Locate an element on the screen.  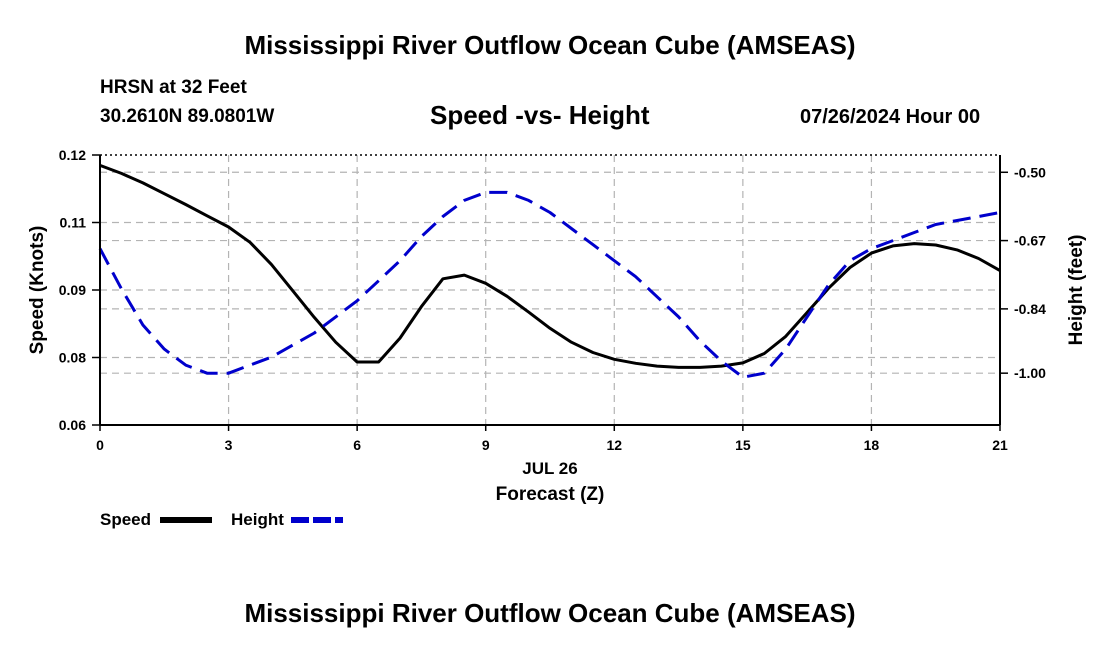
y-axis-label: Speed (Knots) is located at coordinates (37, 290).